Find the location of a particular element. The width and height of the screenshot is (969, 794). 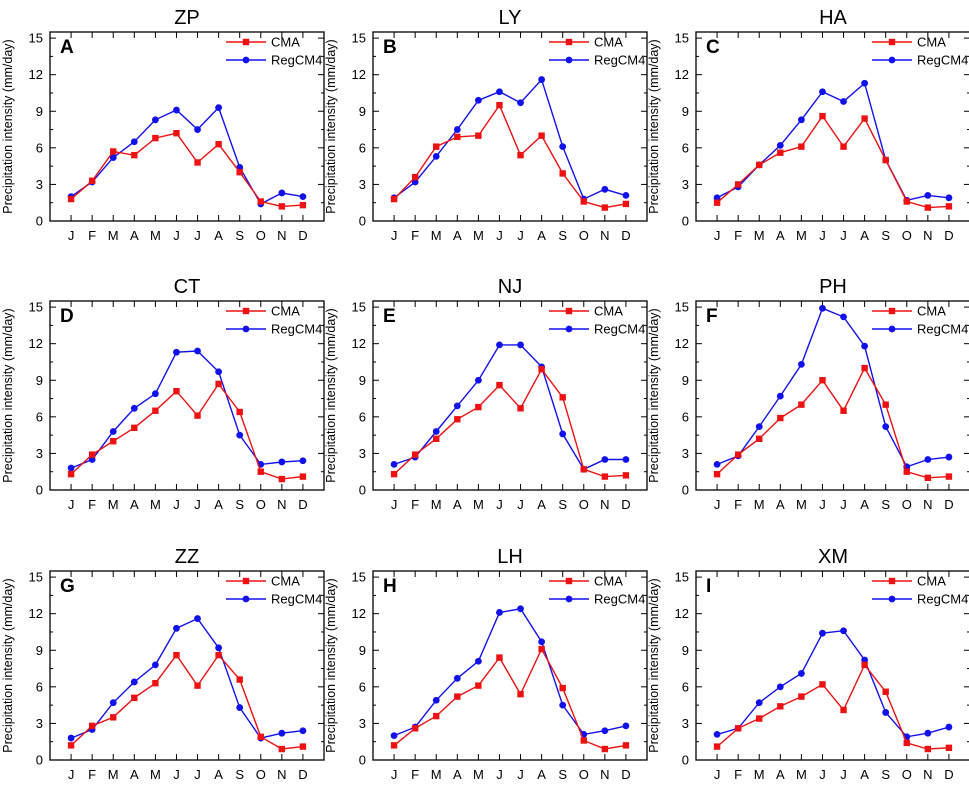

legend-label-cma: CMA is located at coordinates (285, 311).